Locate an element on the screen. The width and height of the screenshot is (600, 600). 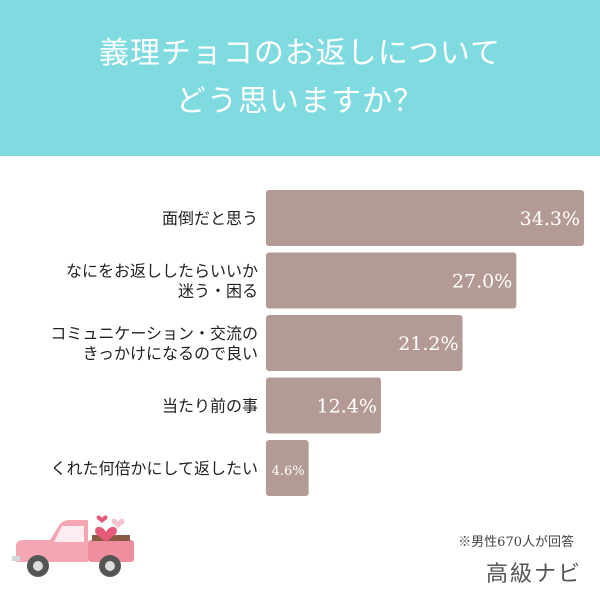
category-label-2-1: きっかけになるので良い is located at coordinates (170, 353).